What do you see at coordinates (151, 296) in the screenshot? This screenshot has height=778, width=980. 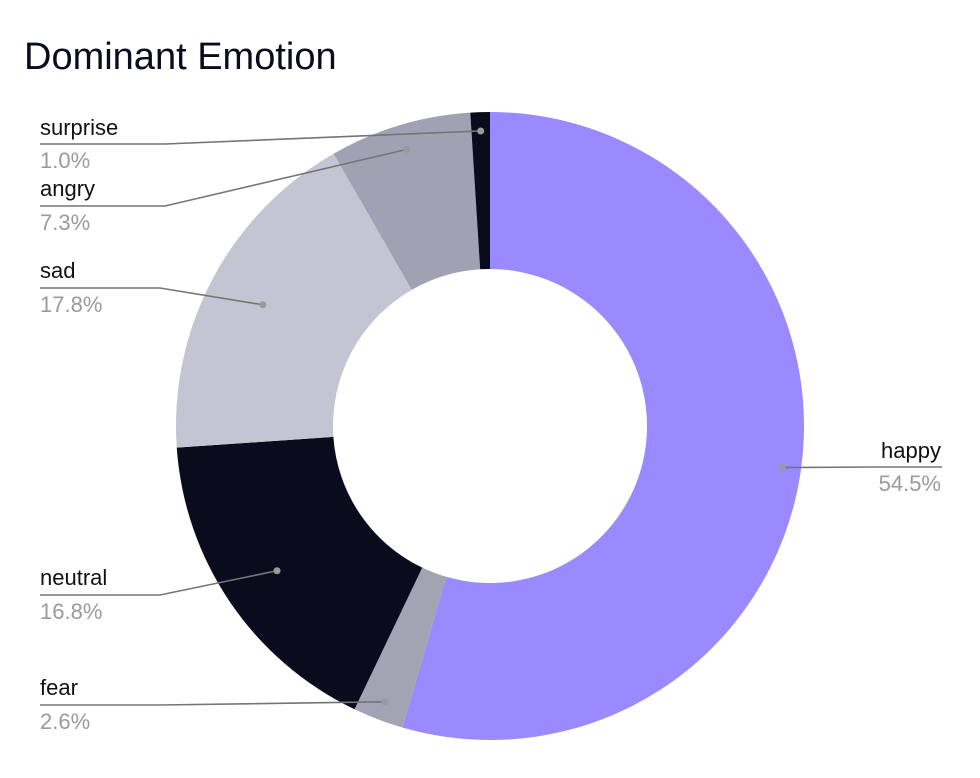 I see `leader-line-sad` at bounding box center [151, 296].